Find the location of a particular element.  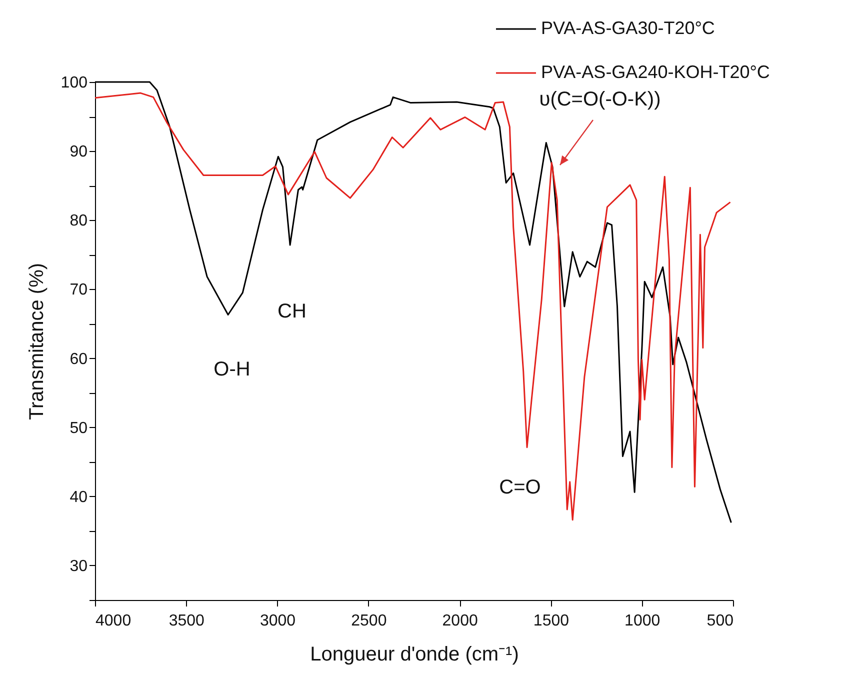

y-tick-label: 90 is located at coordinates (79, 152).